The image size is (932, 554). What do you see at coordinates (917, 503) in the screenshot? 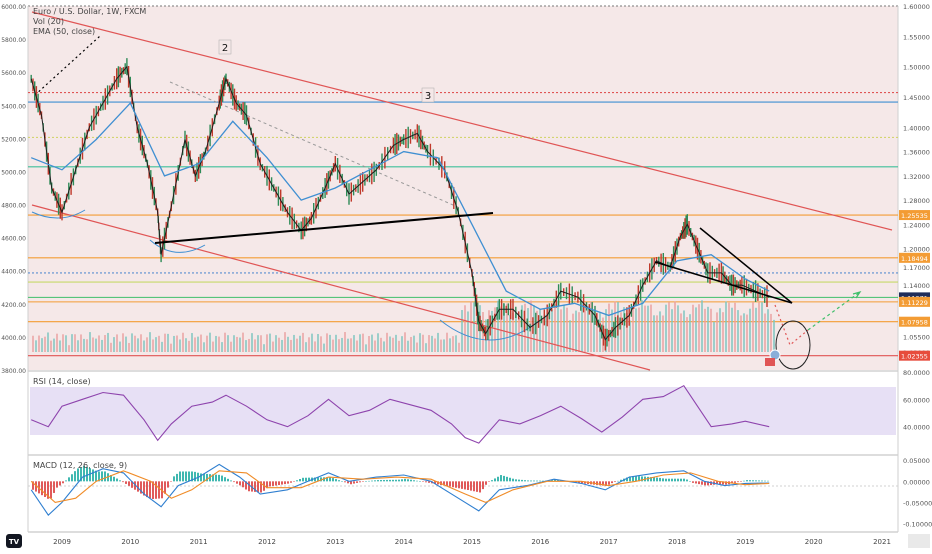
I see `macd-tick-2: -0.05000` at bounding box center [917, 503].